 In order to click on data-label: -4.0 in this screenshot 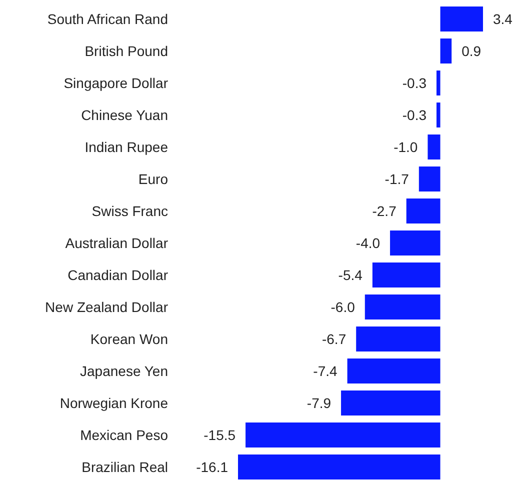, I will do `click(368, 243)`.